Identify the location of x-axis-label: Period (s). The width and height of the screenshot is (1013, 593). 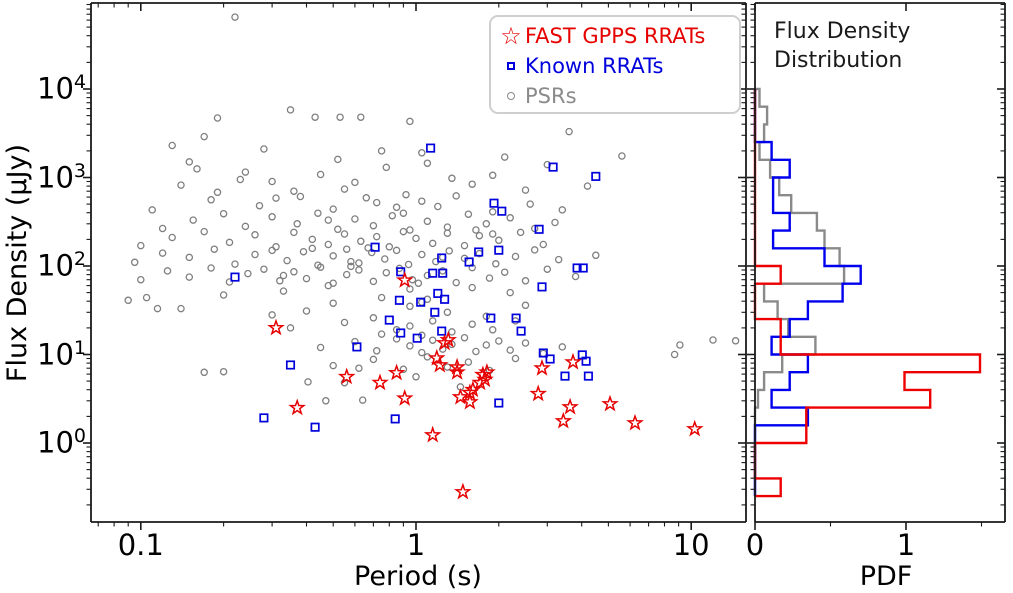
(418, 576).